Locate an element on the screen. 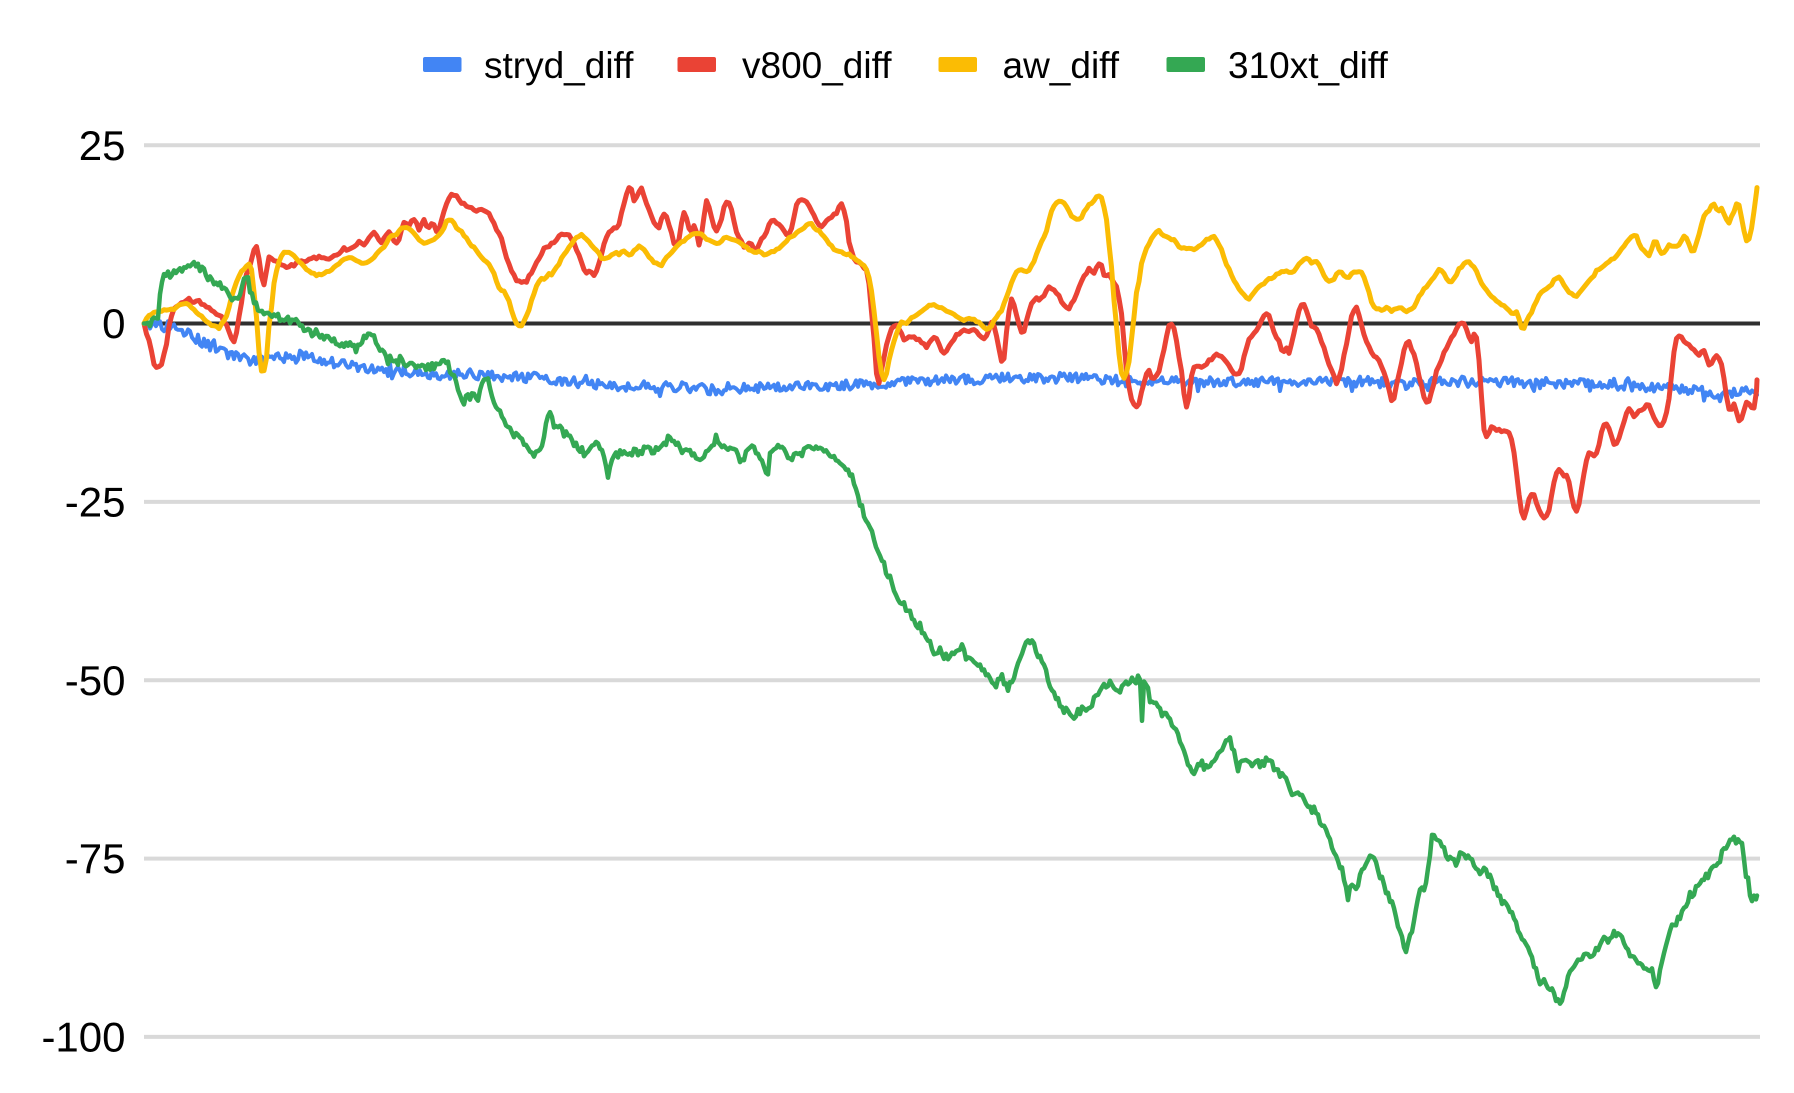  svg-text: -50 is located at coordinates (95, 680).